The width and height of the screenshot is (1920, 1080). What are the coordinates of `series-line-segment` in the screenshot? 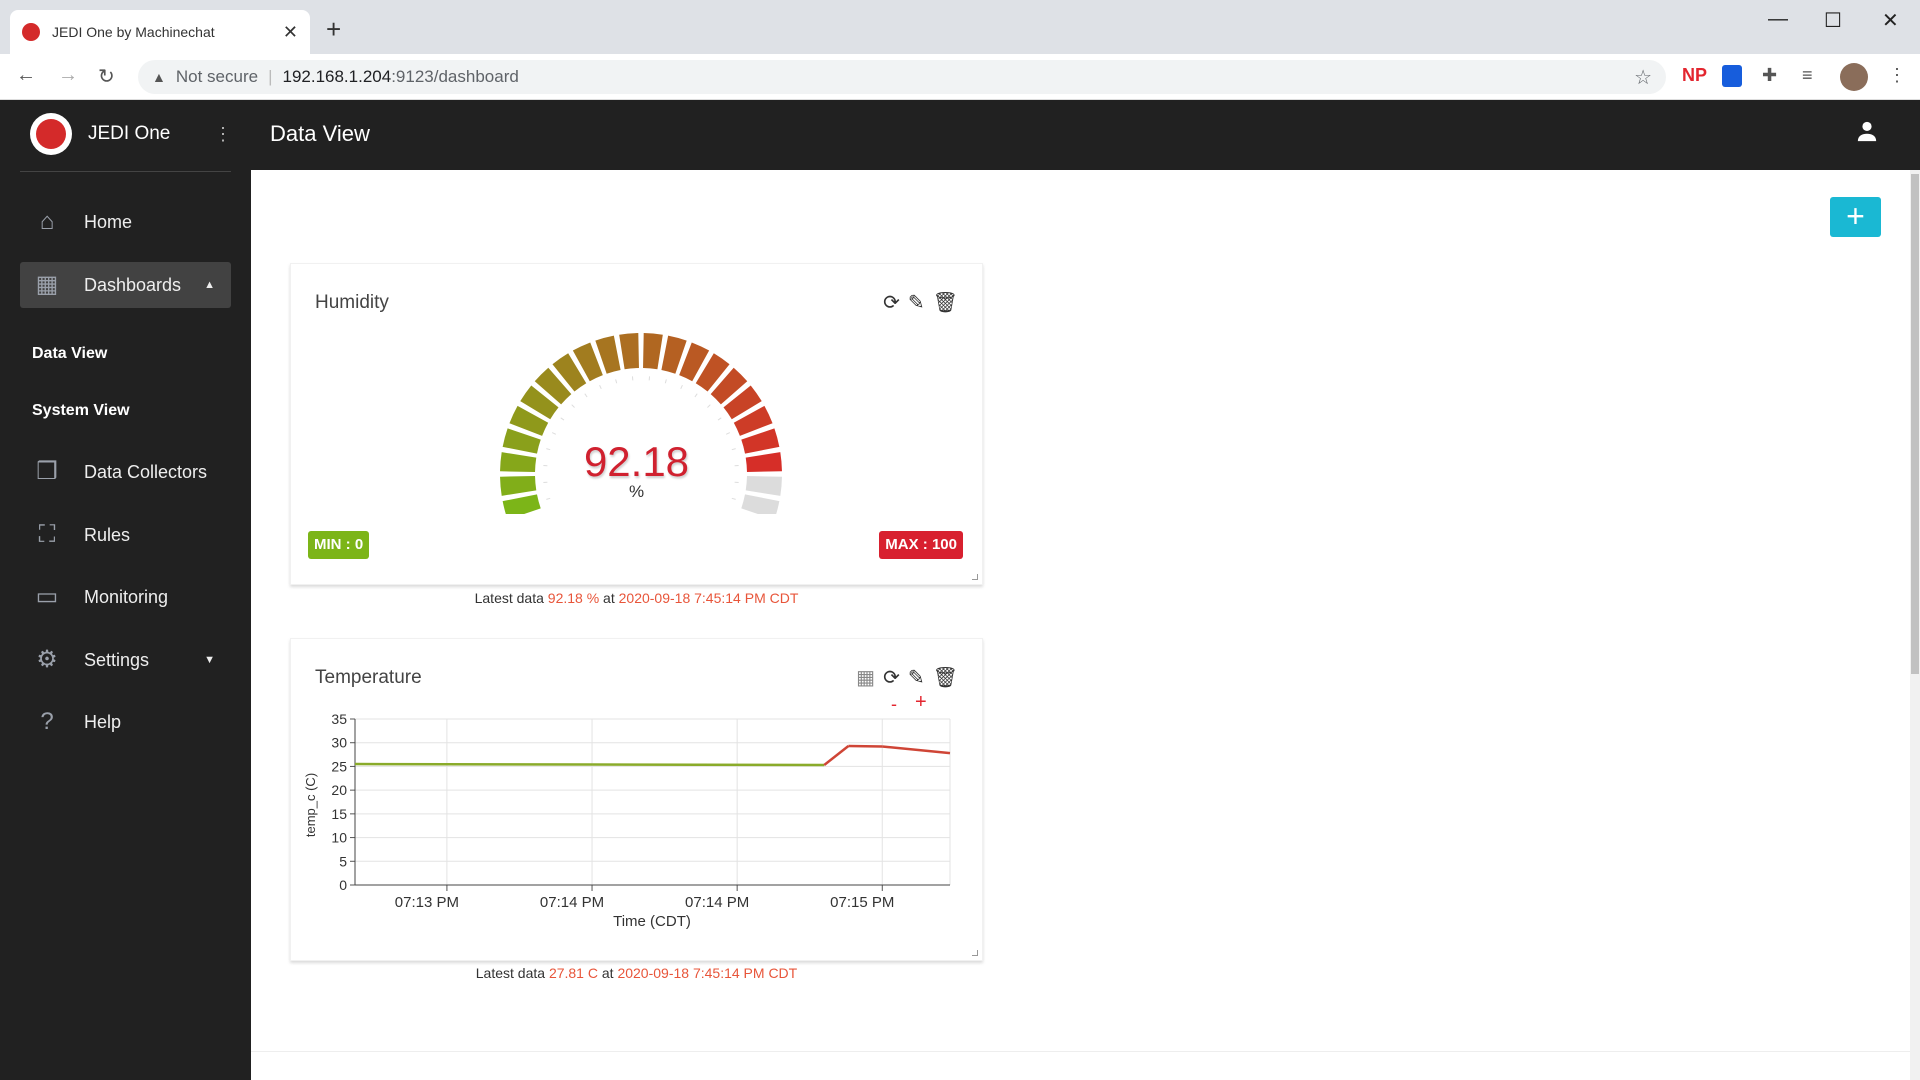 It's located at (916, 750).